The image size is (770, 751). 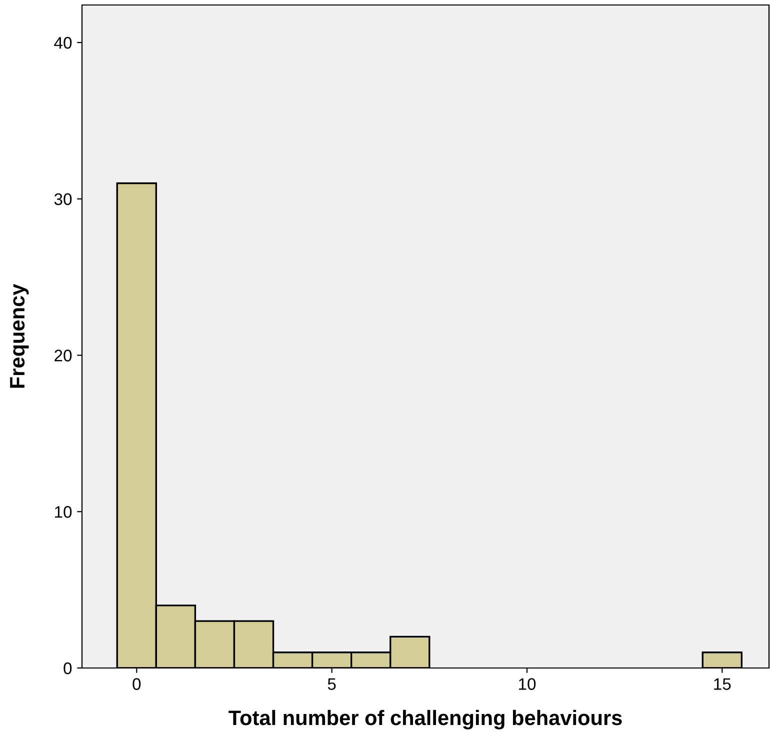 I want to click on y-axis-title: Frequency, so click(x=19, y=336).